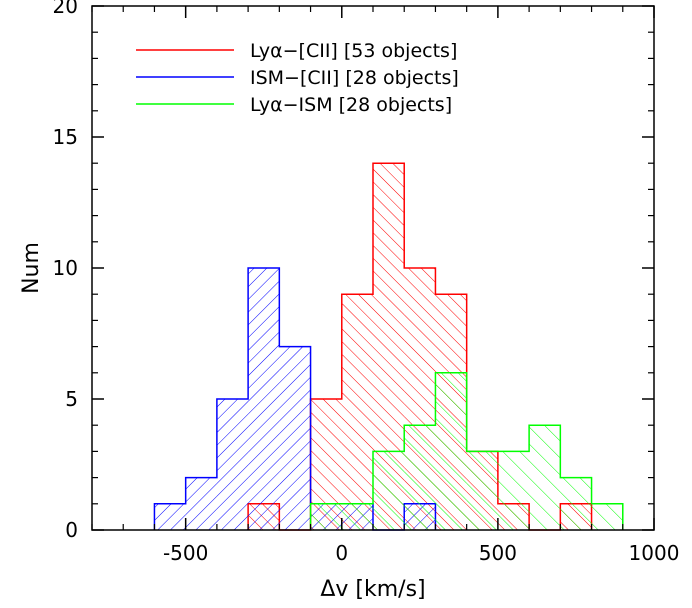 This screenshot has height=608, width=692. I want to click on y-tick-label: 0, so click(71, 530).